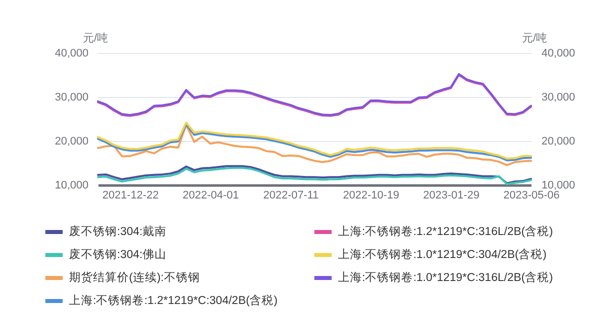  What do you see at coordinates (559, 98) in the screenshot?
I see `y2-tick-label: 30,000` at bounding box center [559, 98].